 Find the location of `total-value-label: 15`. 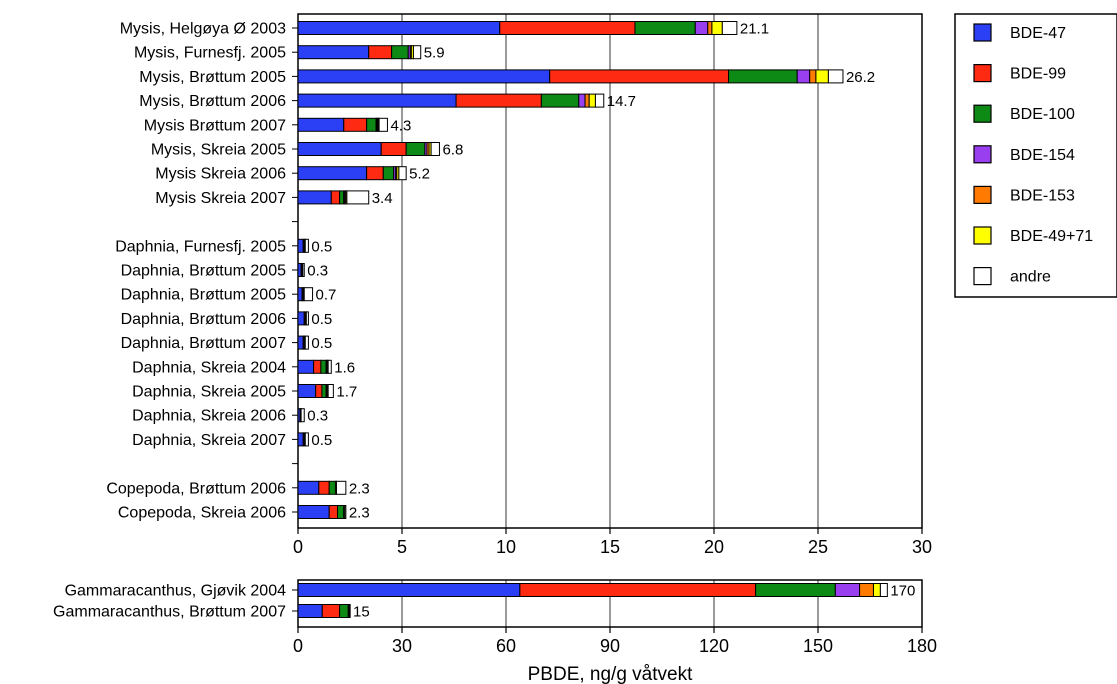

total-value-label: 15 is located at coordinates (361, 612).